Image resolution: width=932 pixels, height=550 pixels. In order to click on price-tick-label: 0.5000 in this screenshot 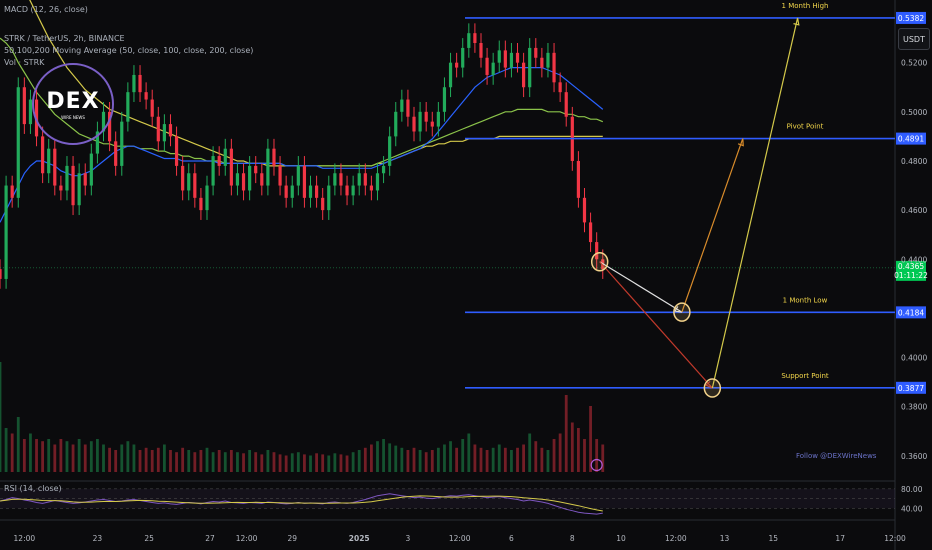, I will do `click(914, 112)`.